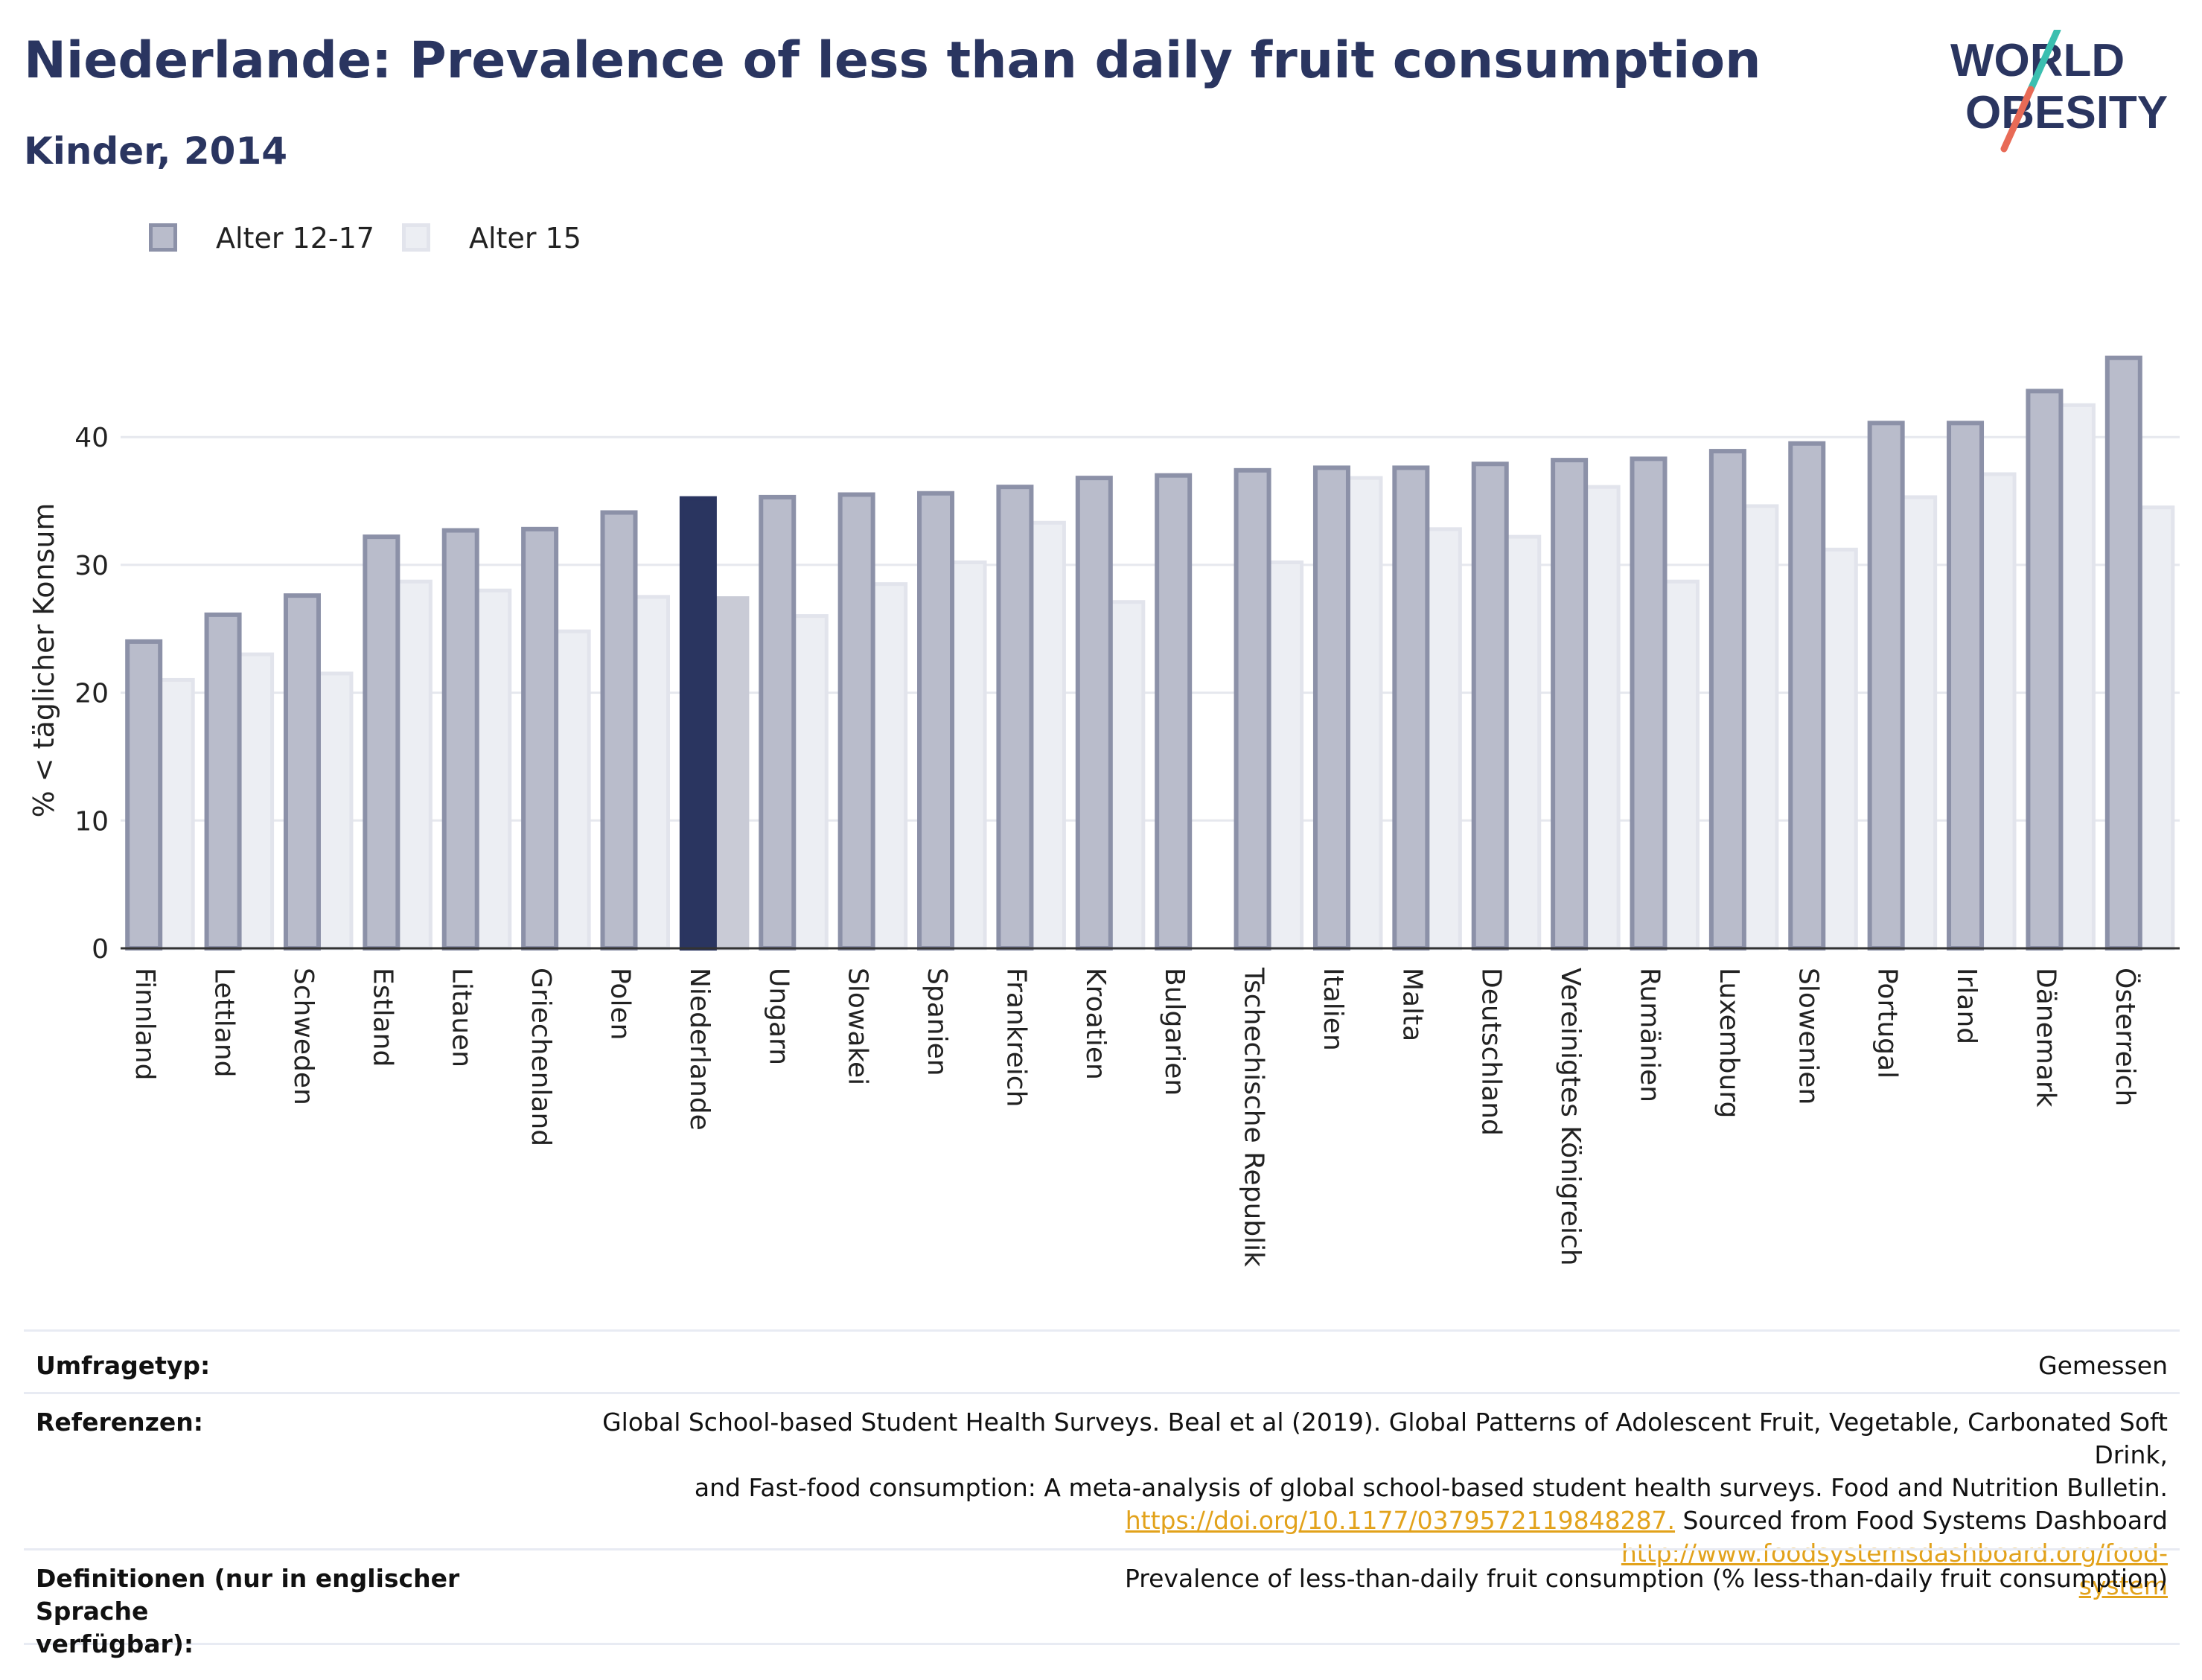 The width and height of the screenshot is (2202, 1680). I want to click on references-label: Referenzen:, so click(119, 1422).